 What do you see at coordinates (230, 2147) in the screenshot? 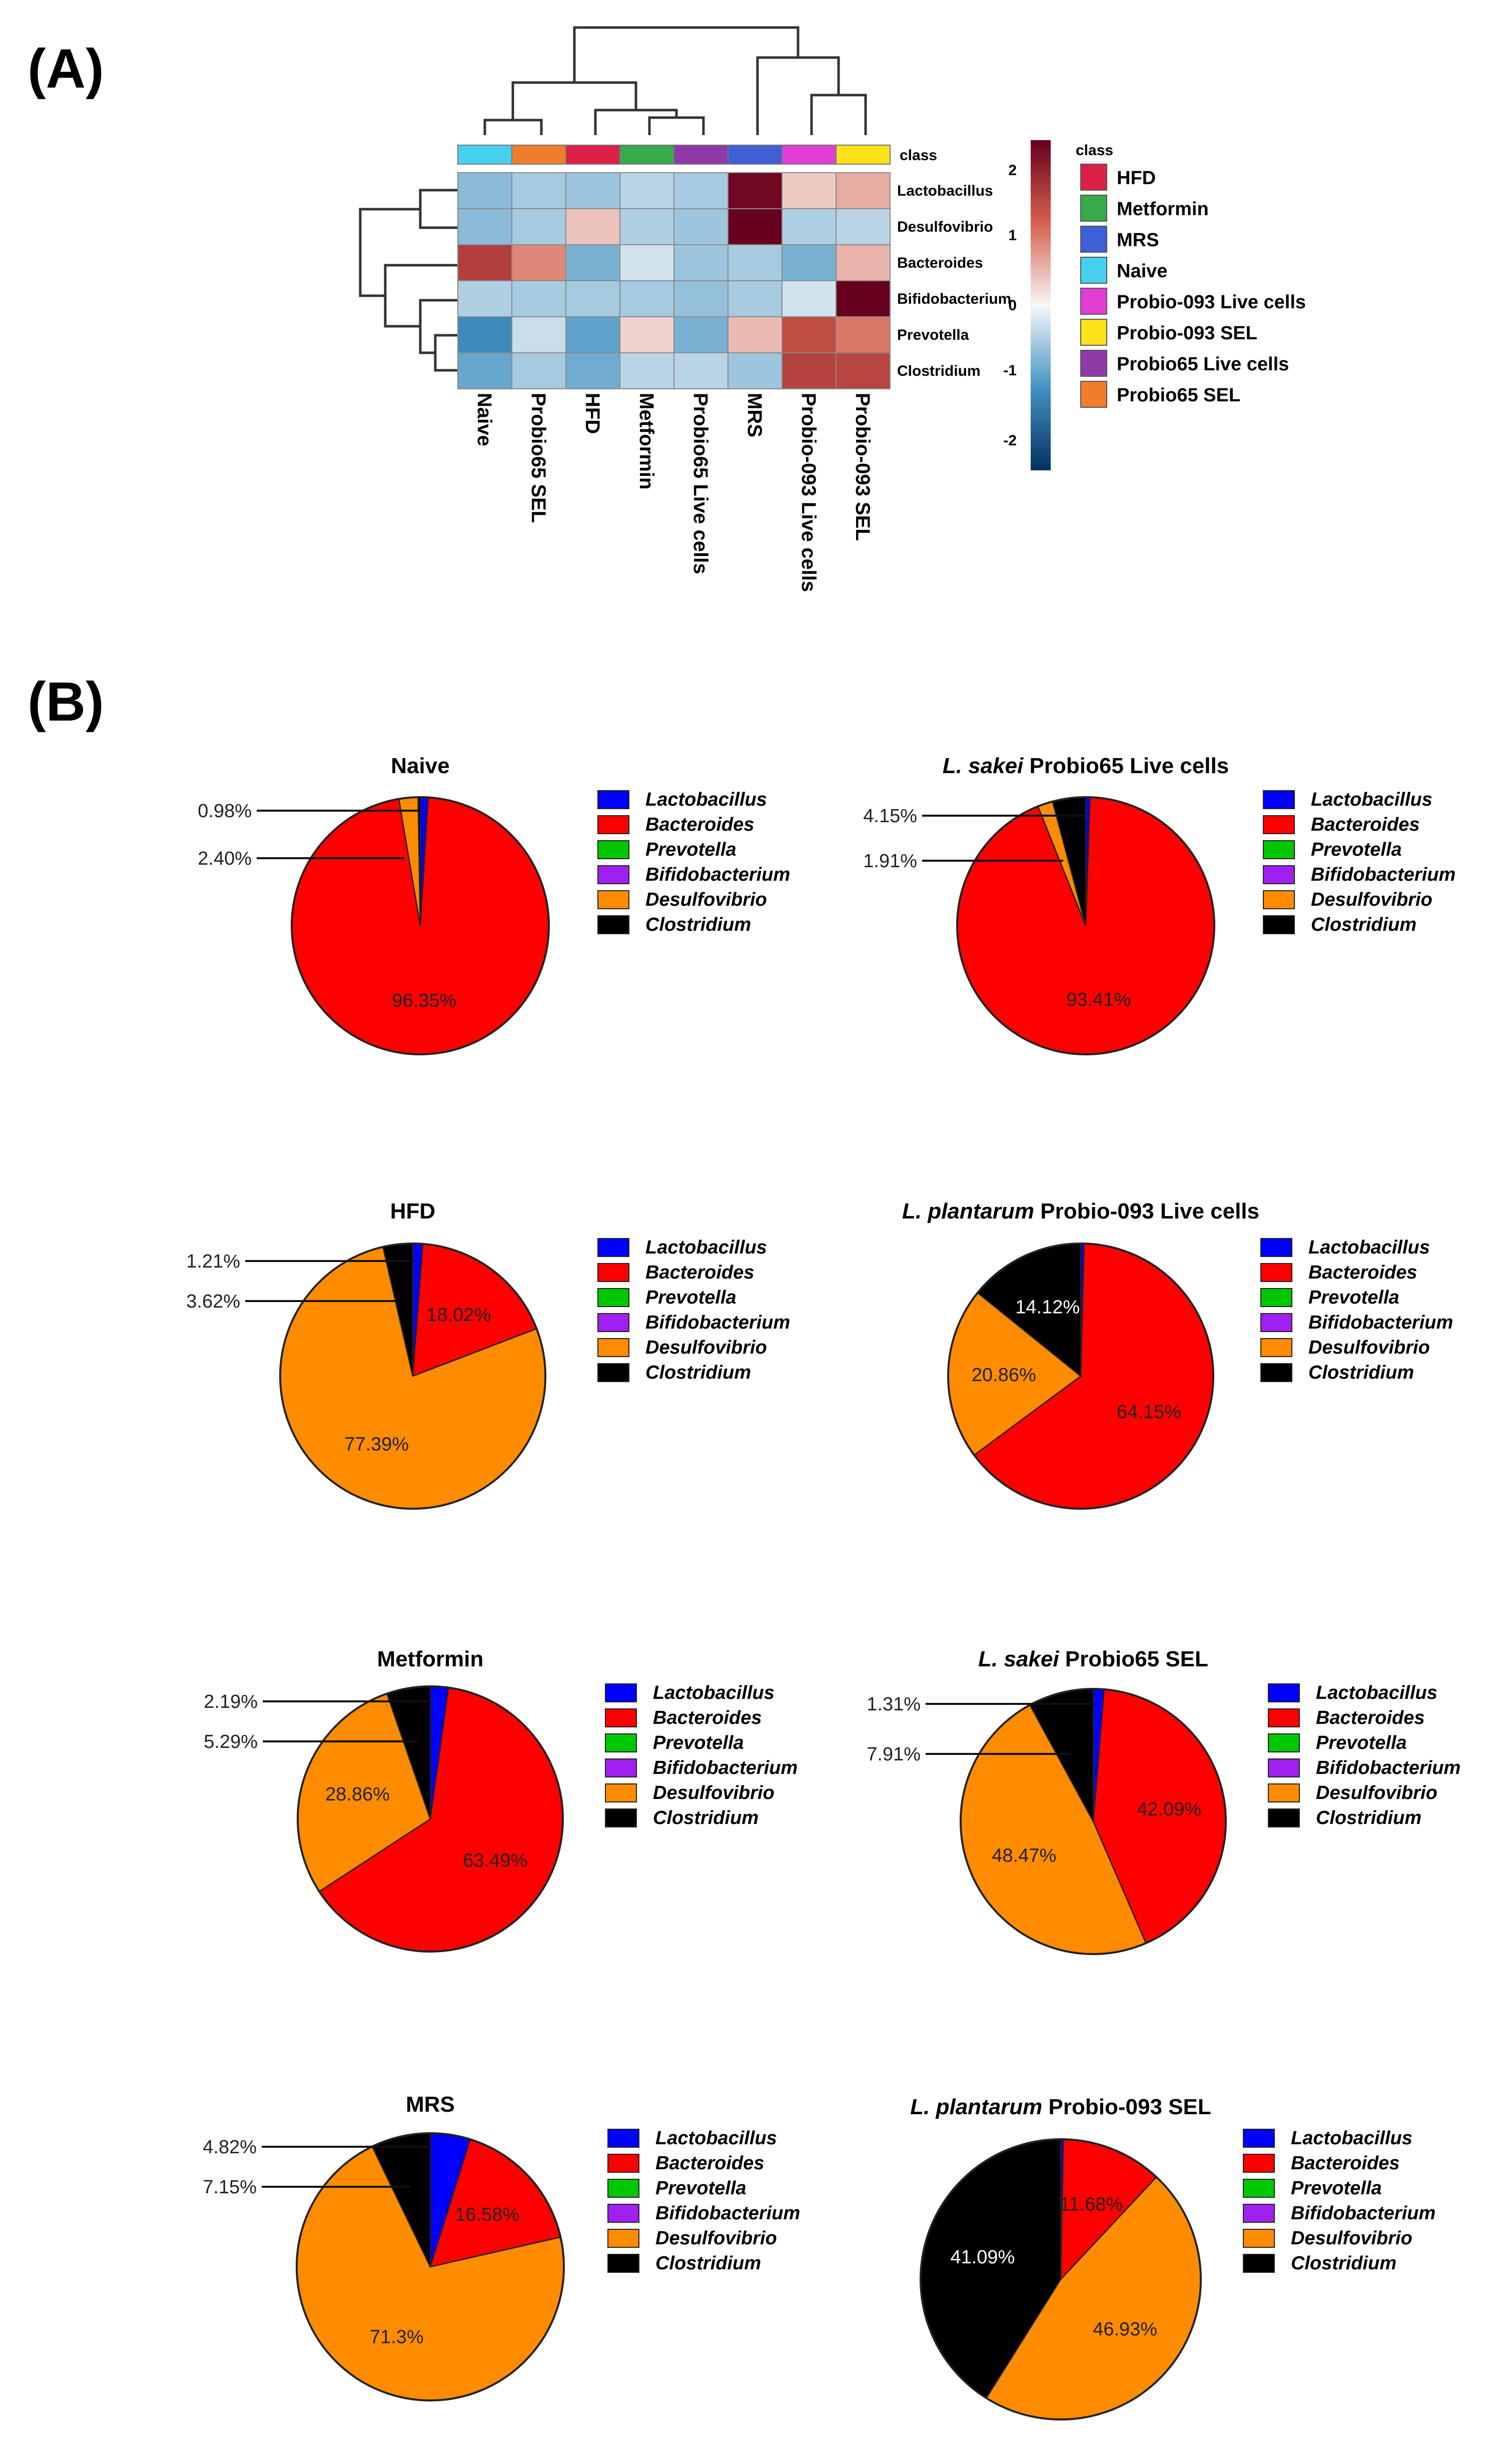
I see `pie-callout-label: 4.82%` at bounding box center [230, 2147].